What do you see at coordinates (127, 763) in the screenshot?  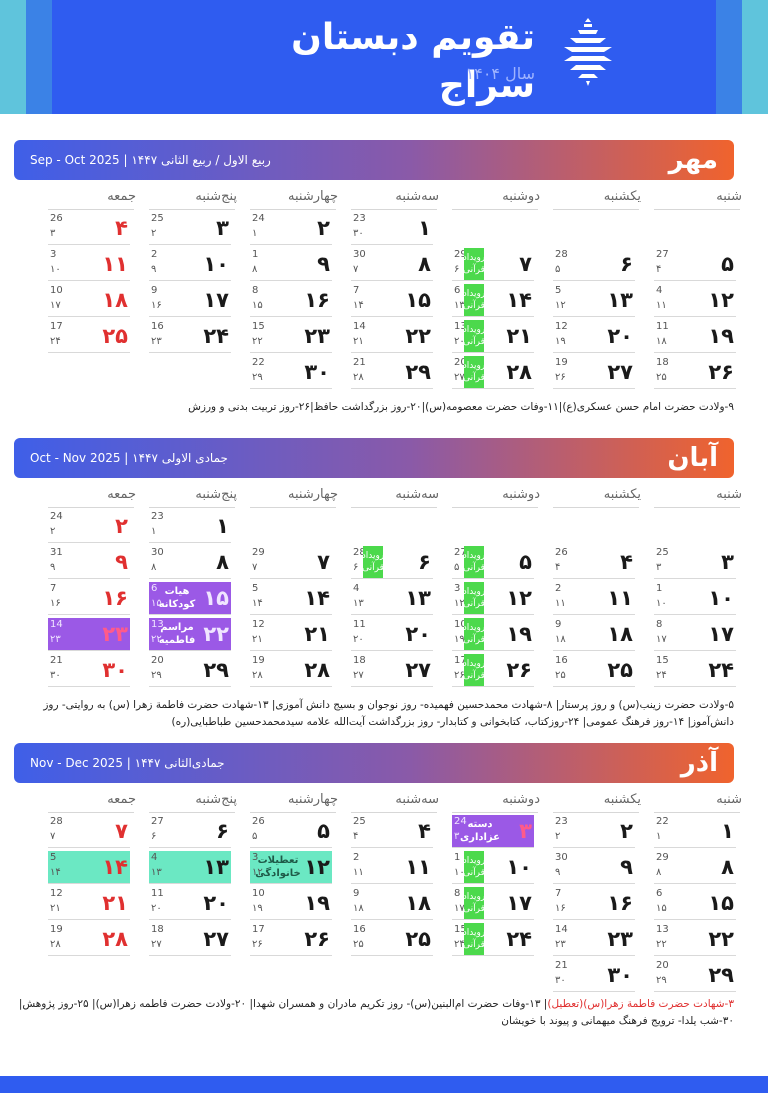 I see `month-range: Nov - Dec 2025 | جمادی‌الثانی ۱۴۴۷` at bounding box center [127, 763].